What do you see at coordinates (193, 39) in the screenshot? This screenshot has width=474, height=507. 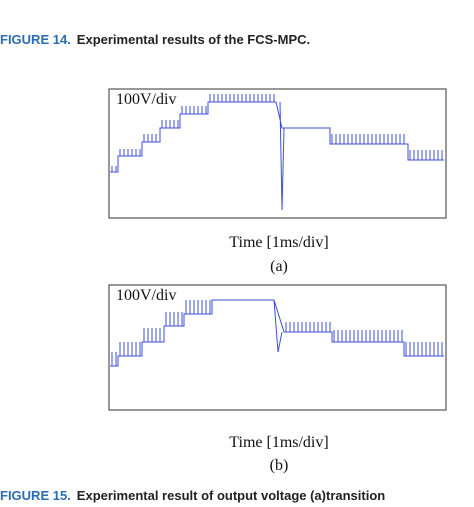 I see `caption-text: Experimental results of the FCS-MPC.` at bounding box center [193, 39].